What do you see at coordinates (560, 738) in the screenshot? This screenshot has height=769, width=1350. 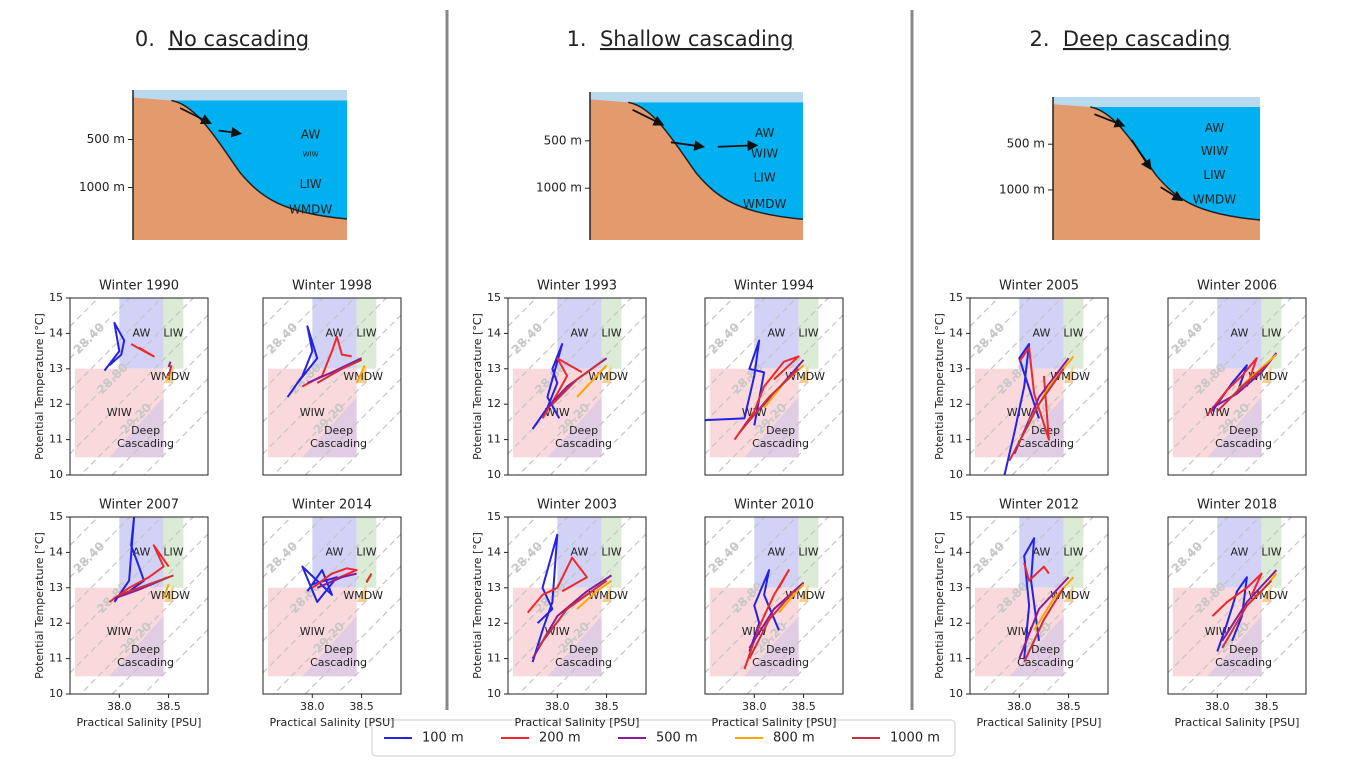 I see `legend-label: 200 m` at bounding box center [560, 738].